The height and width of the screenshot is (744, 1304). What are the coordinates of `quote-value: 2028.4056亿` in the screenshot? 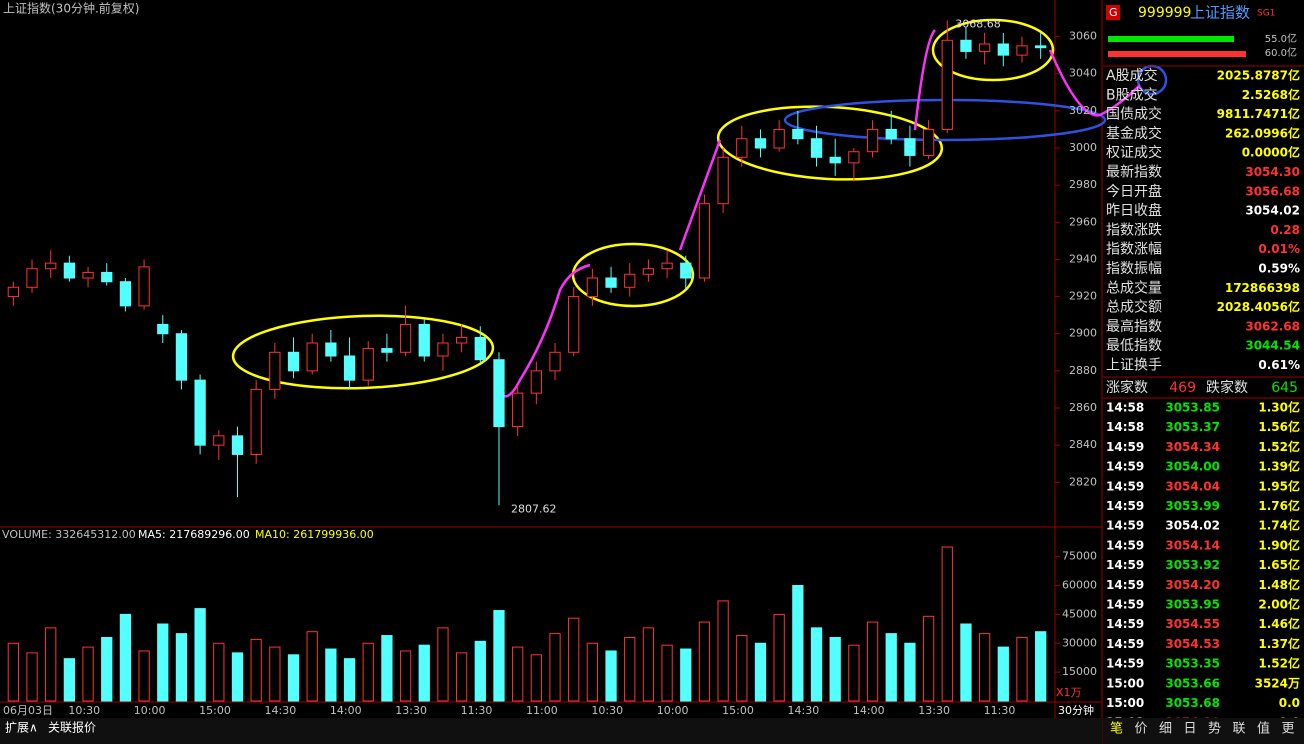 It's located at (1258, 306).